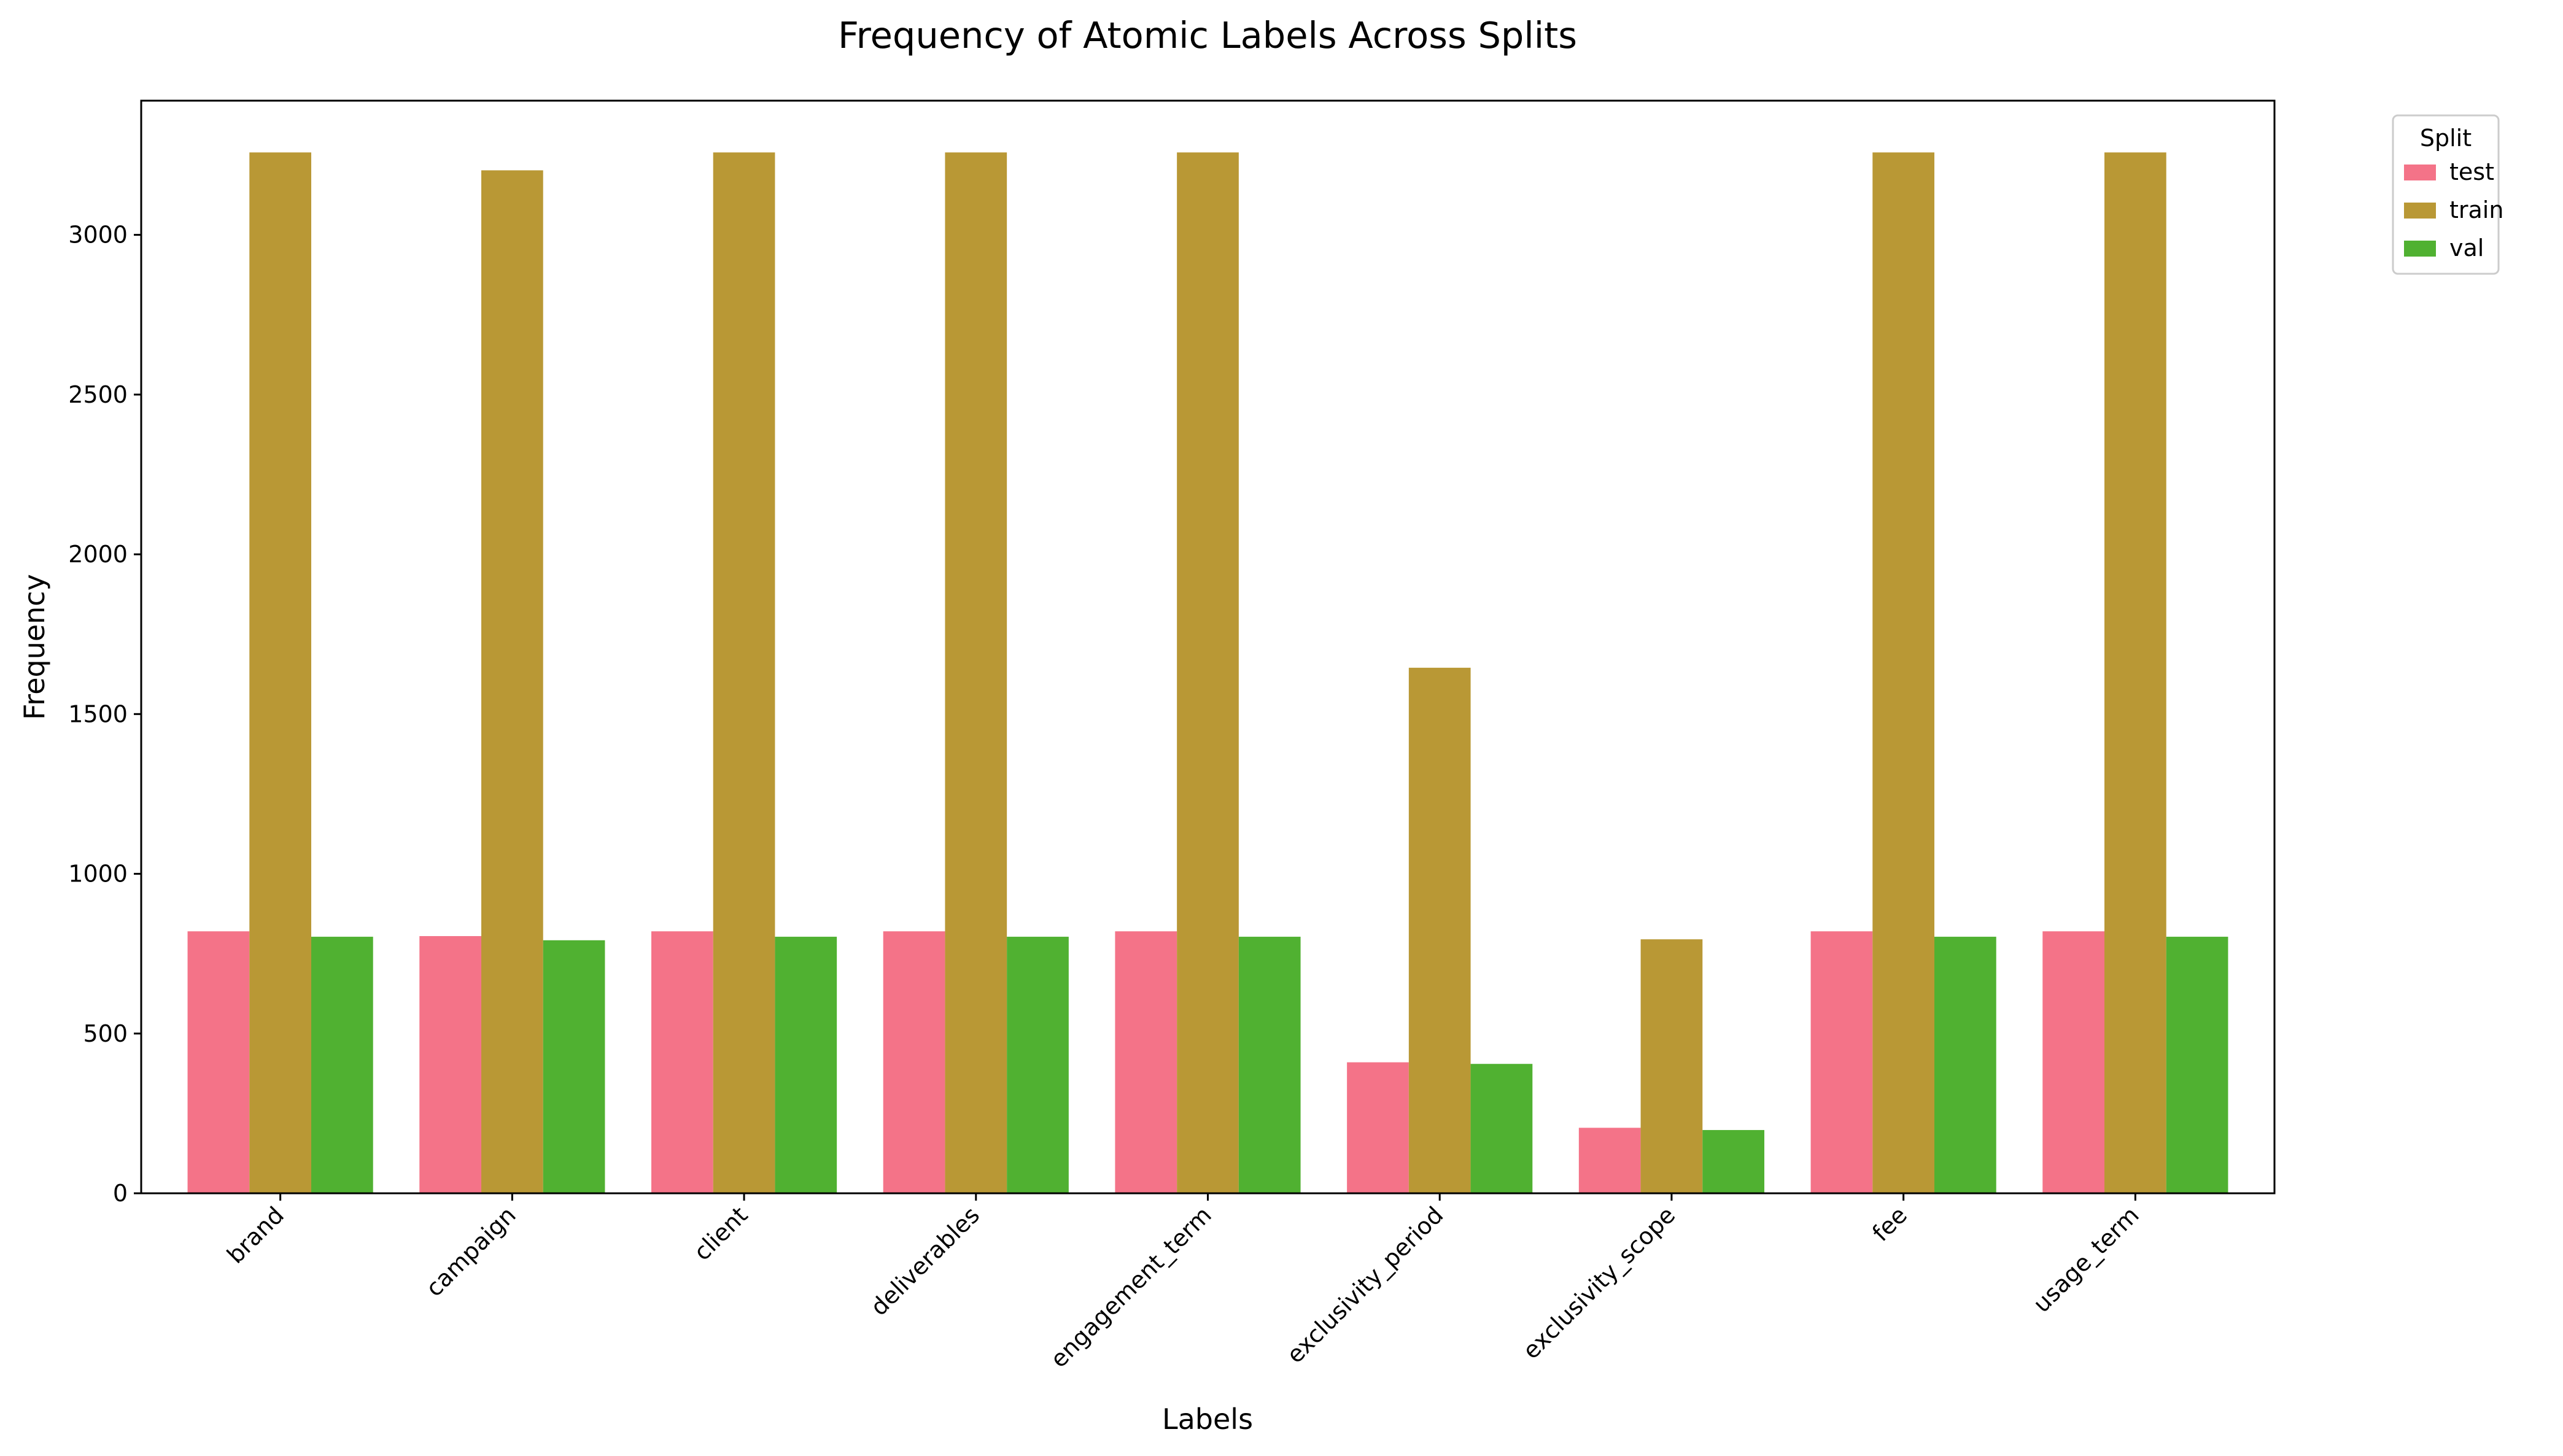 The image size is (2563, 1456). I want to click on bar-train-fee, so click(1904, 672).